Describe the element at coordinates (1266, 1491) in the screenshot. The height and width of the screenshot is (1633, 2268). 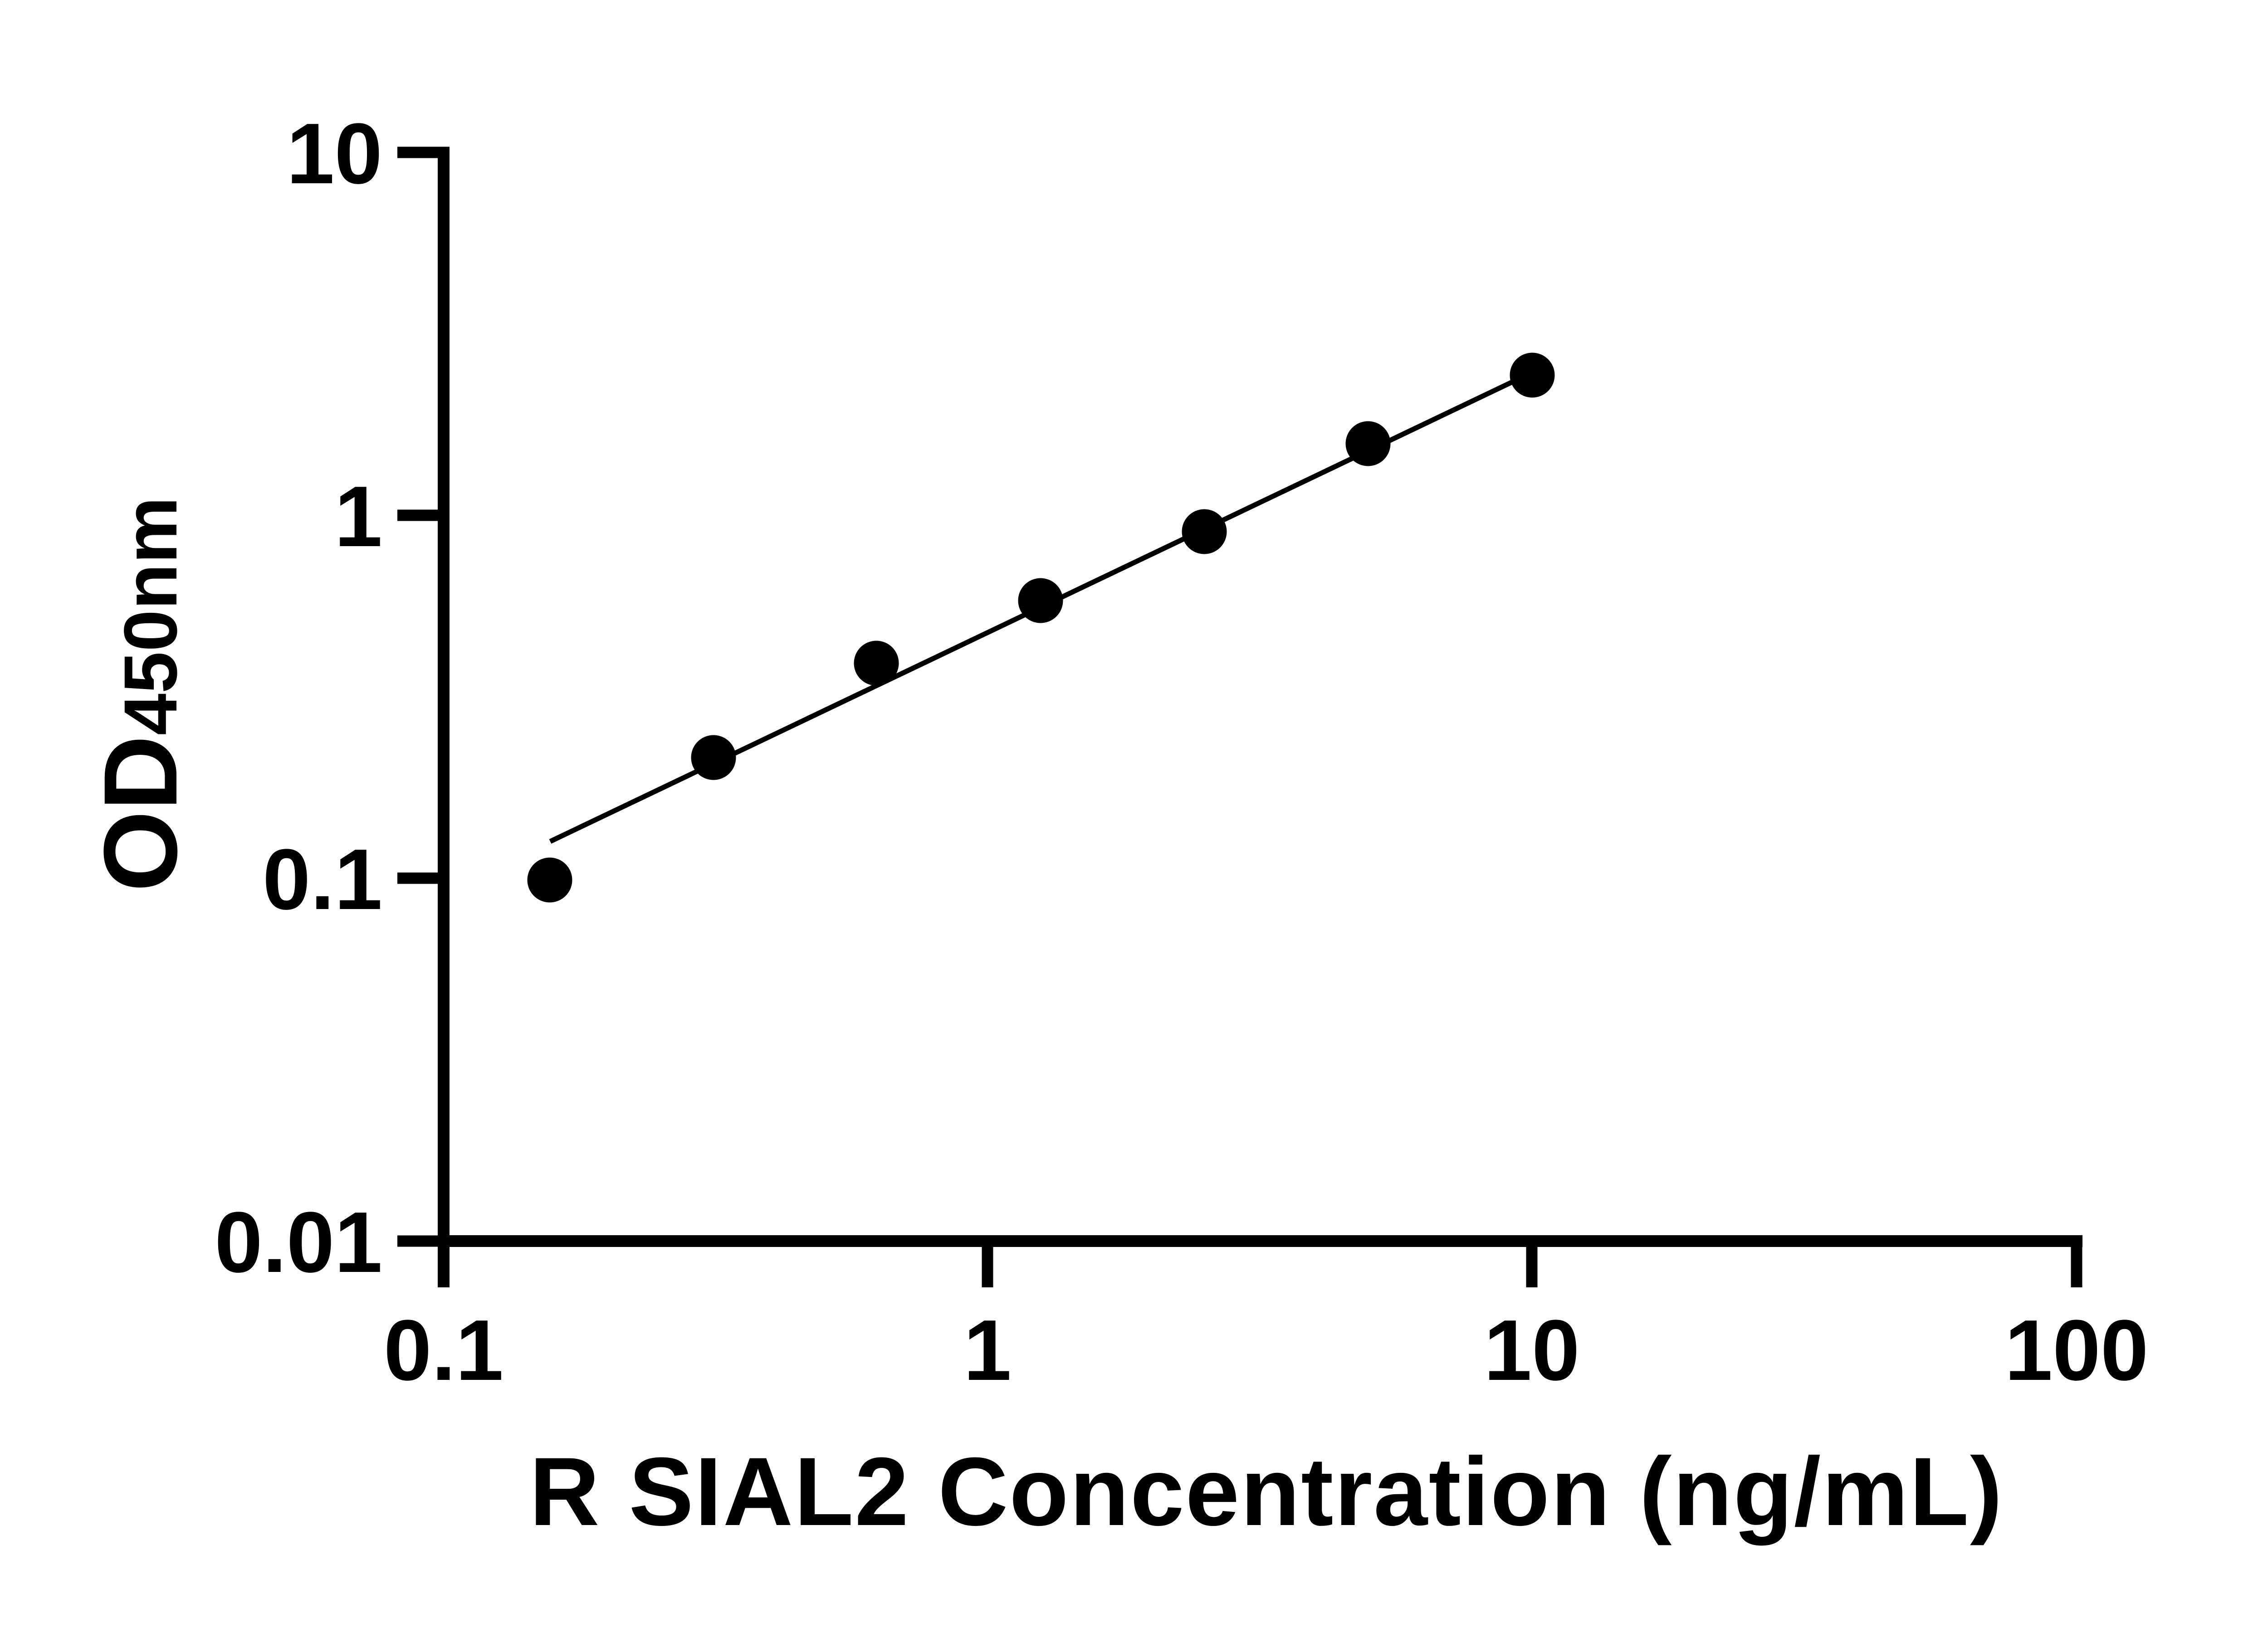
I see `svg-text: R SIAL2 Concentration (ng/mL)` at that location.